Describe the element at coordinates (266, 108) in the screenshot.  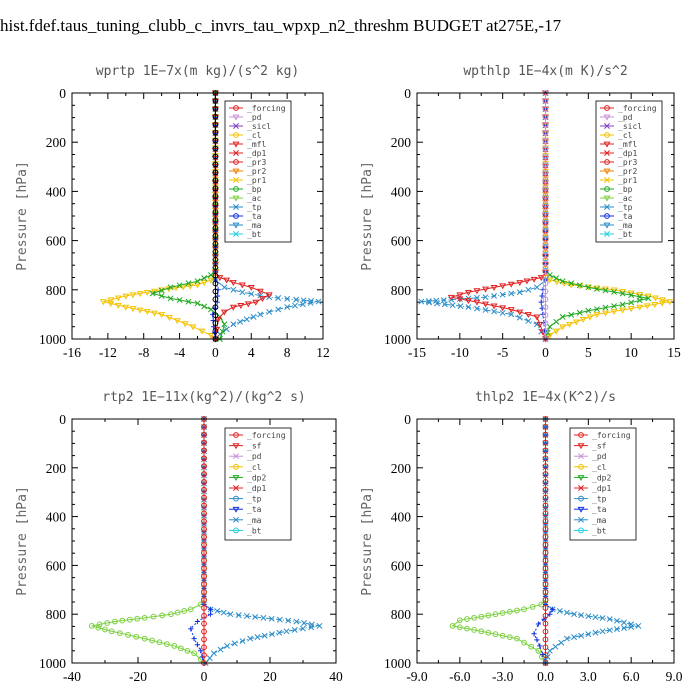
I see `legend-entry: _forcing` at that location.